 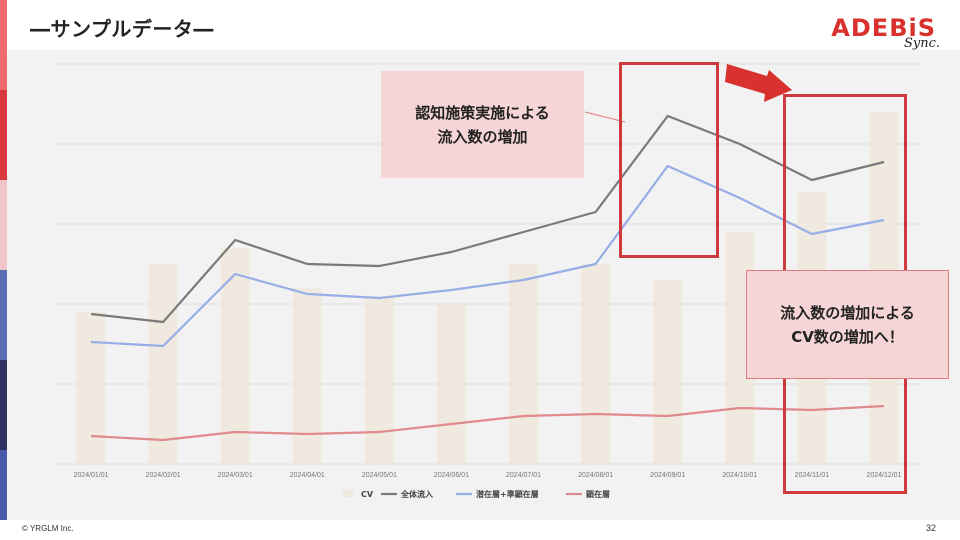 I want to click on arrow-icon, so click(x=758, y=83).